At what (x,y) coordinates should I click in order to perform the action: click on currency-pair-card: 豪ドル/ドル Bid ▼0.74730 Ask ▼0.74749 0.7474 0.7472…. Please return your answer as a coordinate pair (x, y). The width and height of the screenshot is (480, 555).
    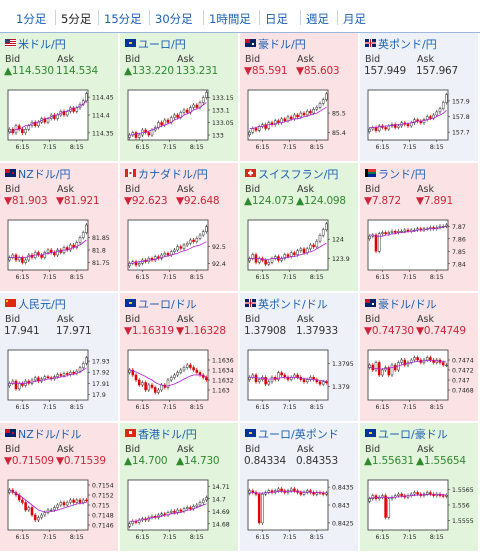
    Looking at the image, I should click on (419, 357).